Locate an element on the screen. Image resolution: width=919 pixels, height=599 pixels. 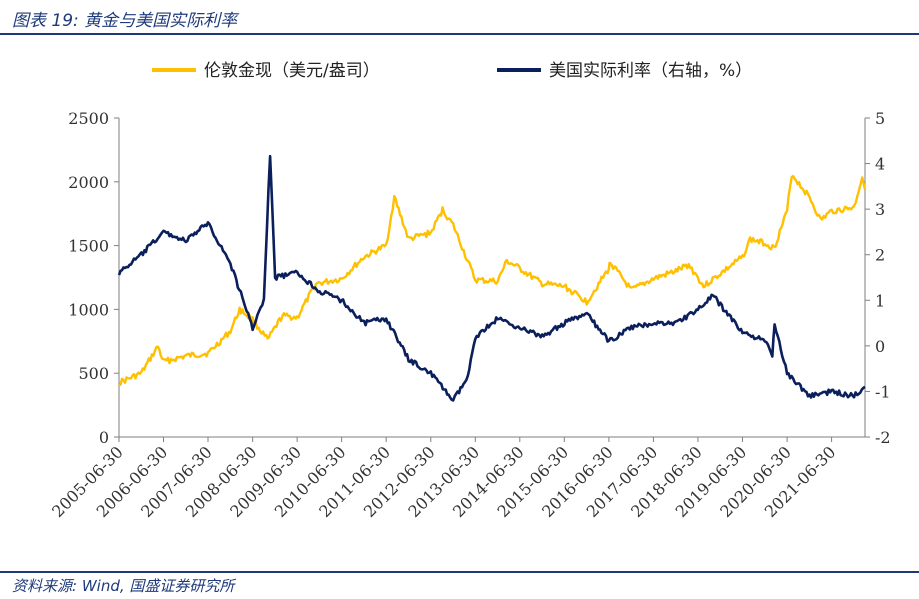
left-tick-label: 0 is located at coordinates (104, 437).